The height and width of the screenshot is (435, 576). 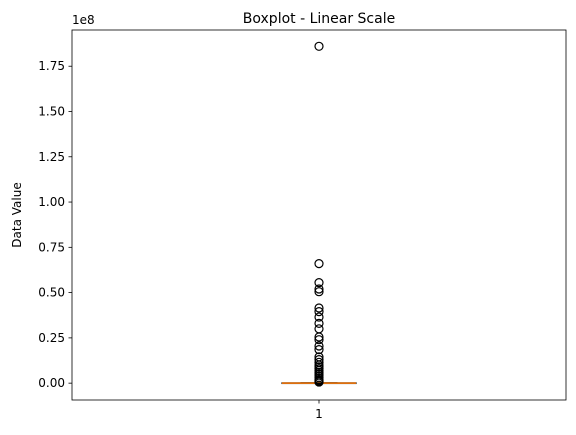 What do you see at coordinates (51, 202) in the screenshot?
I see `y-tick-label: 1.00` at bounding box center [51, 202].